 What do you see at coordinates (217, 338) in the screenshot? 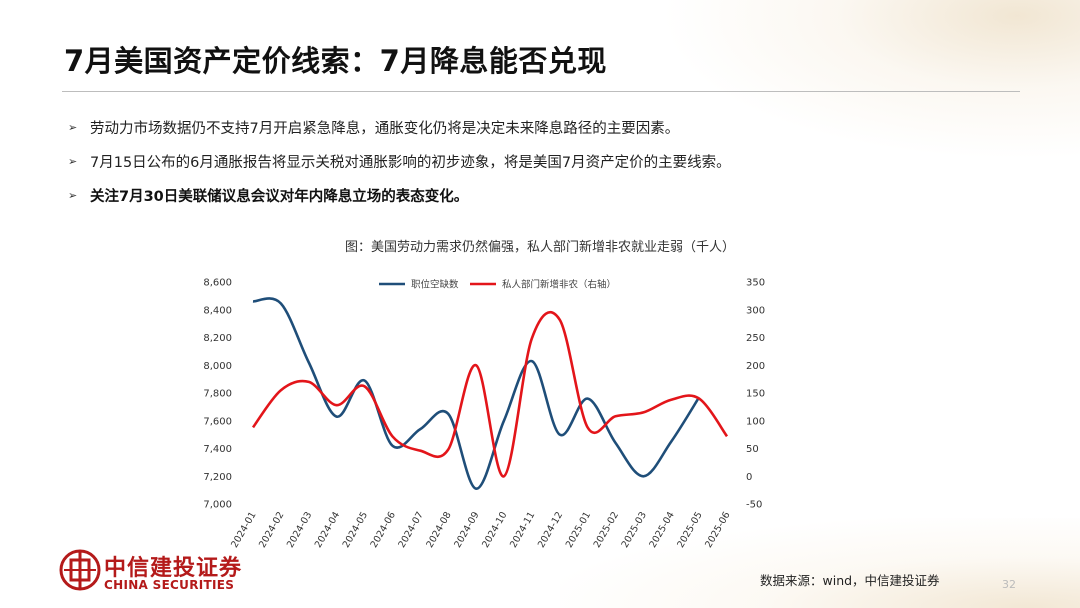
I see `y-tick-label-left: 8,200` at bounding box center [217, 338].